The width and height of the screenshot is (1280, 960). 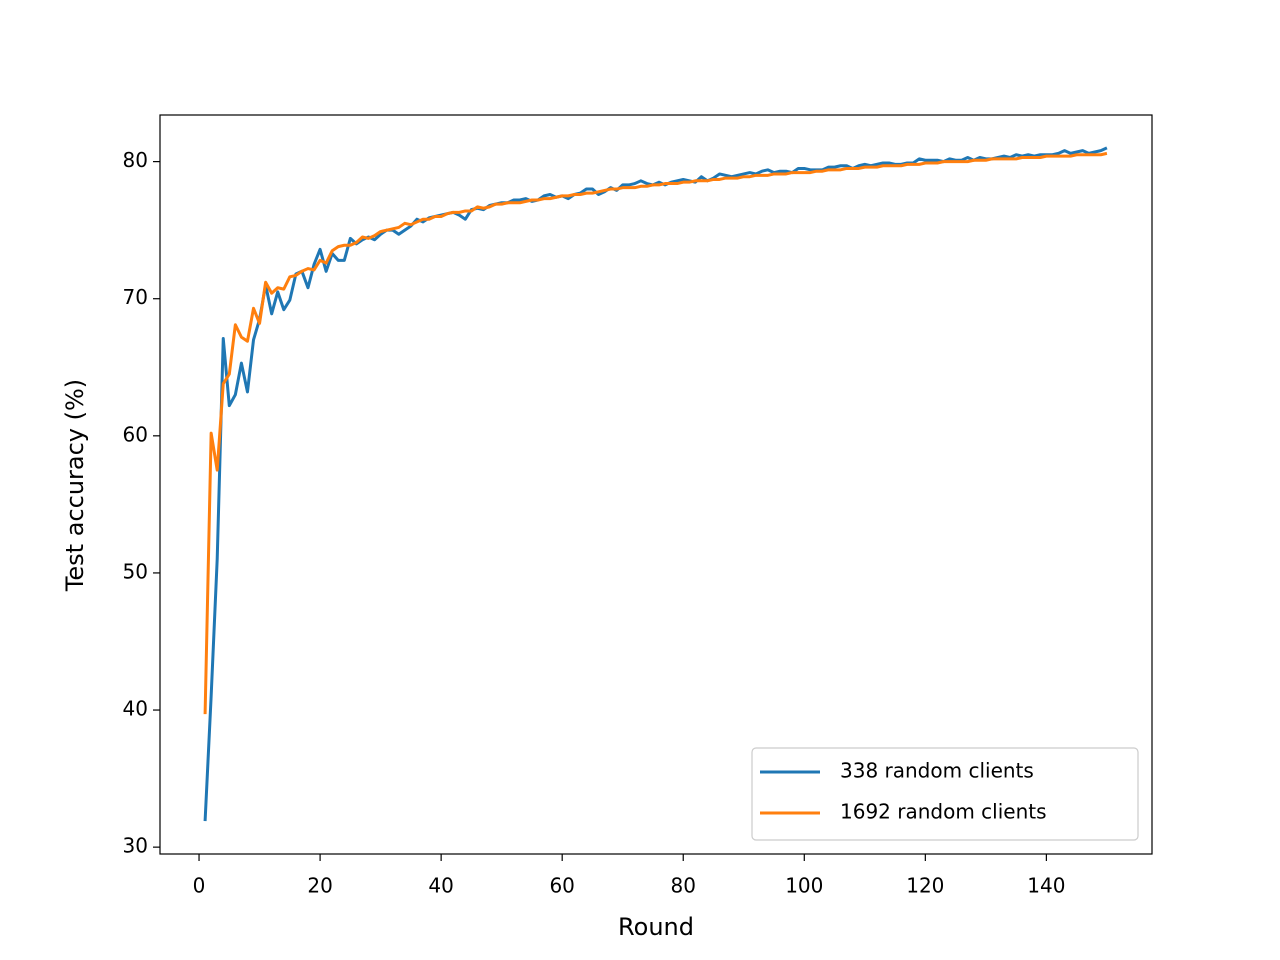 I want to click on x-tick-label: 120, so click(x=925, y=886).